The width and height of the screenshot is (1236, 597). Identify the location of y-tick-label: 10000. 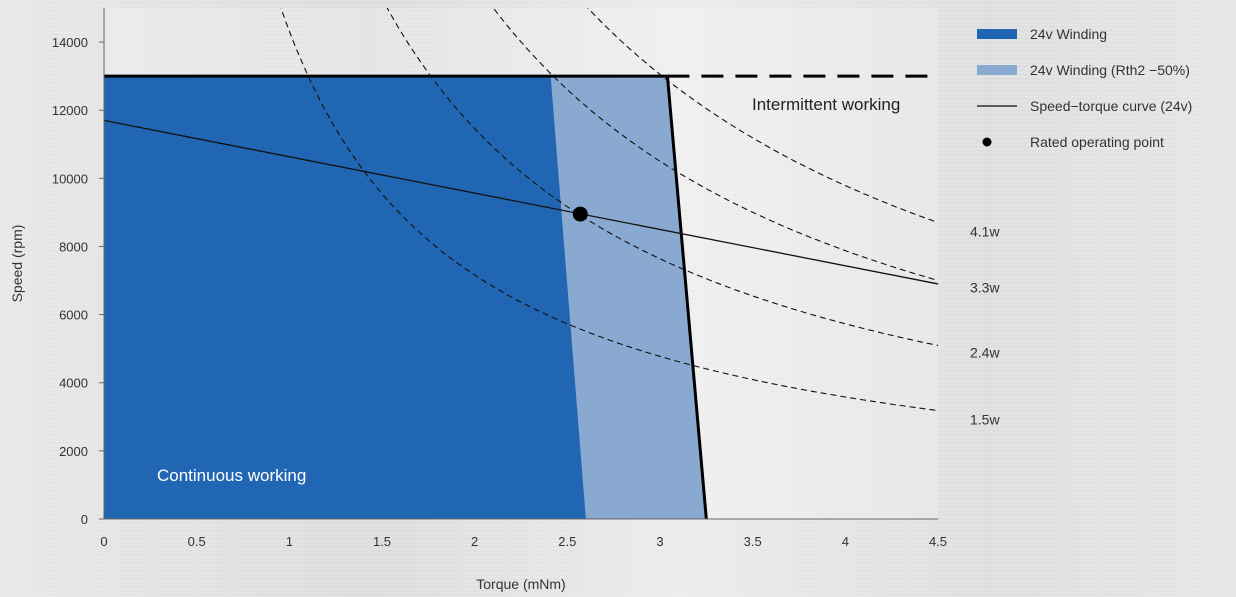
(70, 178).